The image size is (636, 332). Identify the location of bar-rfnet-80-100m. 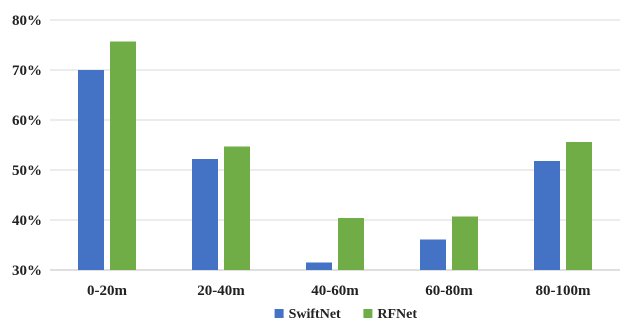
(579, 206).